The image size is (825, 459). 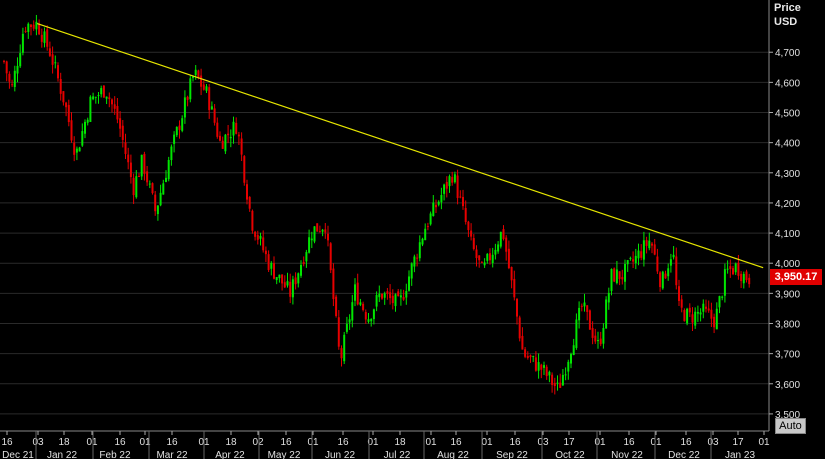 What do you see at coordinates (230, 454) in the screenshot?
I see `x-month-label: Apr 22` at bounding box center [230, 454].